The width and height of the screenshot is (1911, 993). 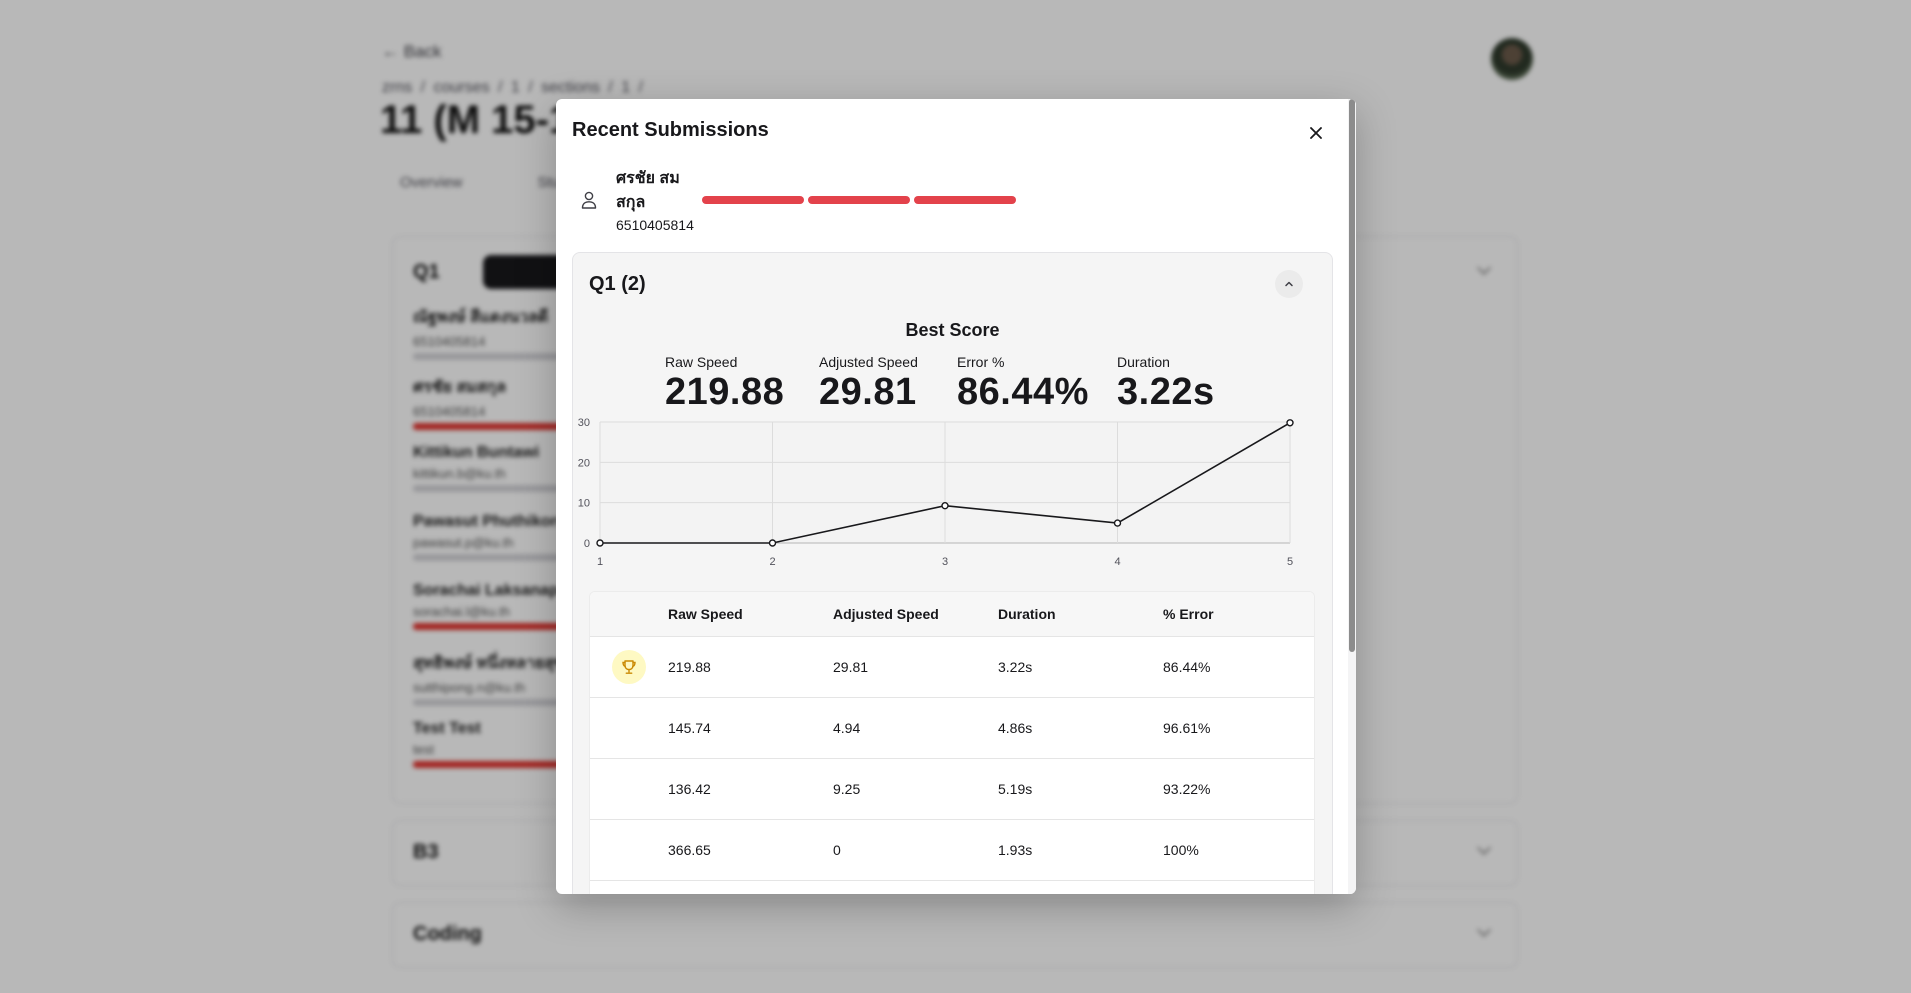 What do you see at coordinates (1117, 562) in the screenshot?
I see `x-tick-label: 4` at bounding box center [1117, 562].